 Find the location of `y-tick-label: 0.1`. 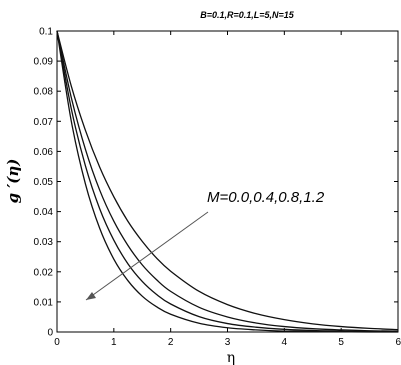

y-tick-label: 0.1 is located at coordinates (46, 32).